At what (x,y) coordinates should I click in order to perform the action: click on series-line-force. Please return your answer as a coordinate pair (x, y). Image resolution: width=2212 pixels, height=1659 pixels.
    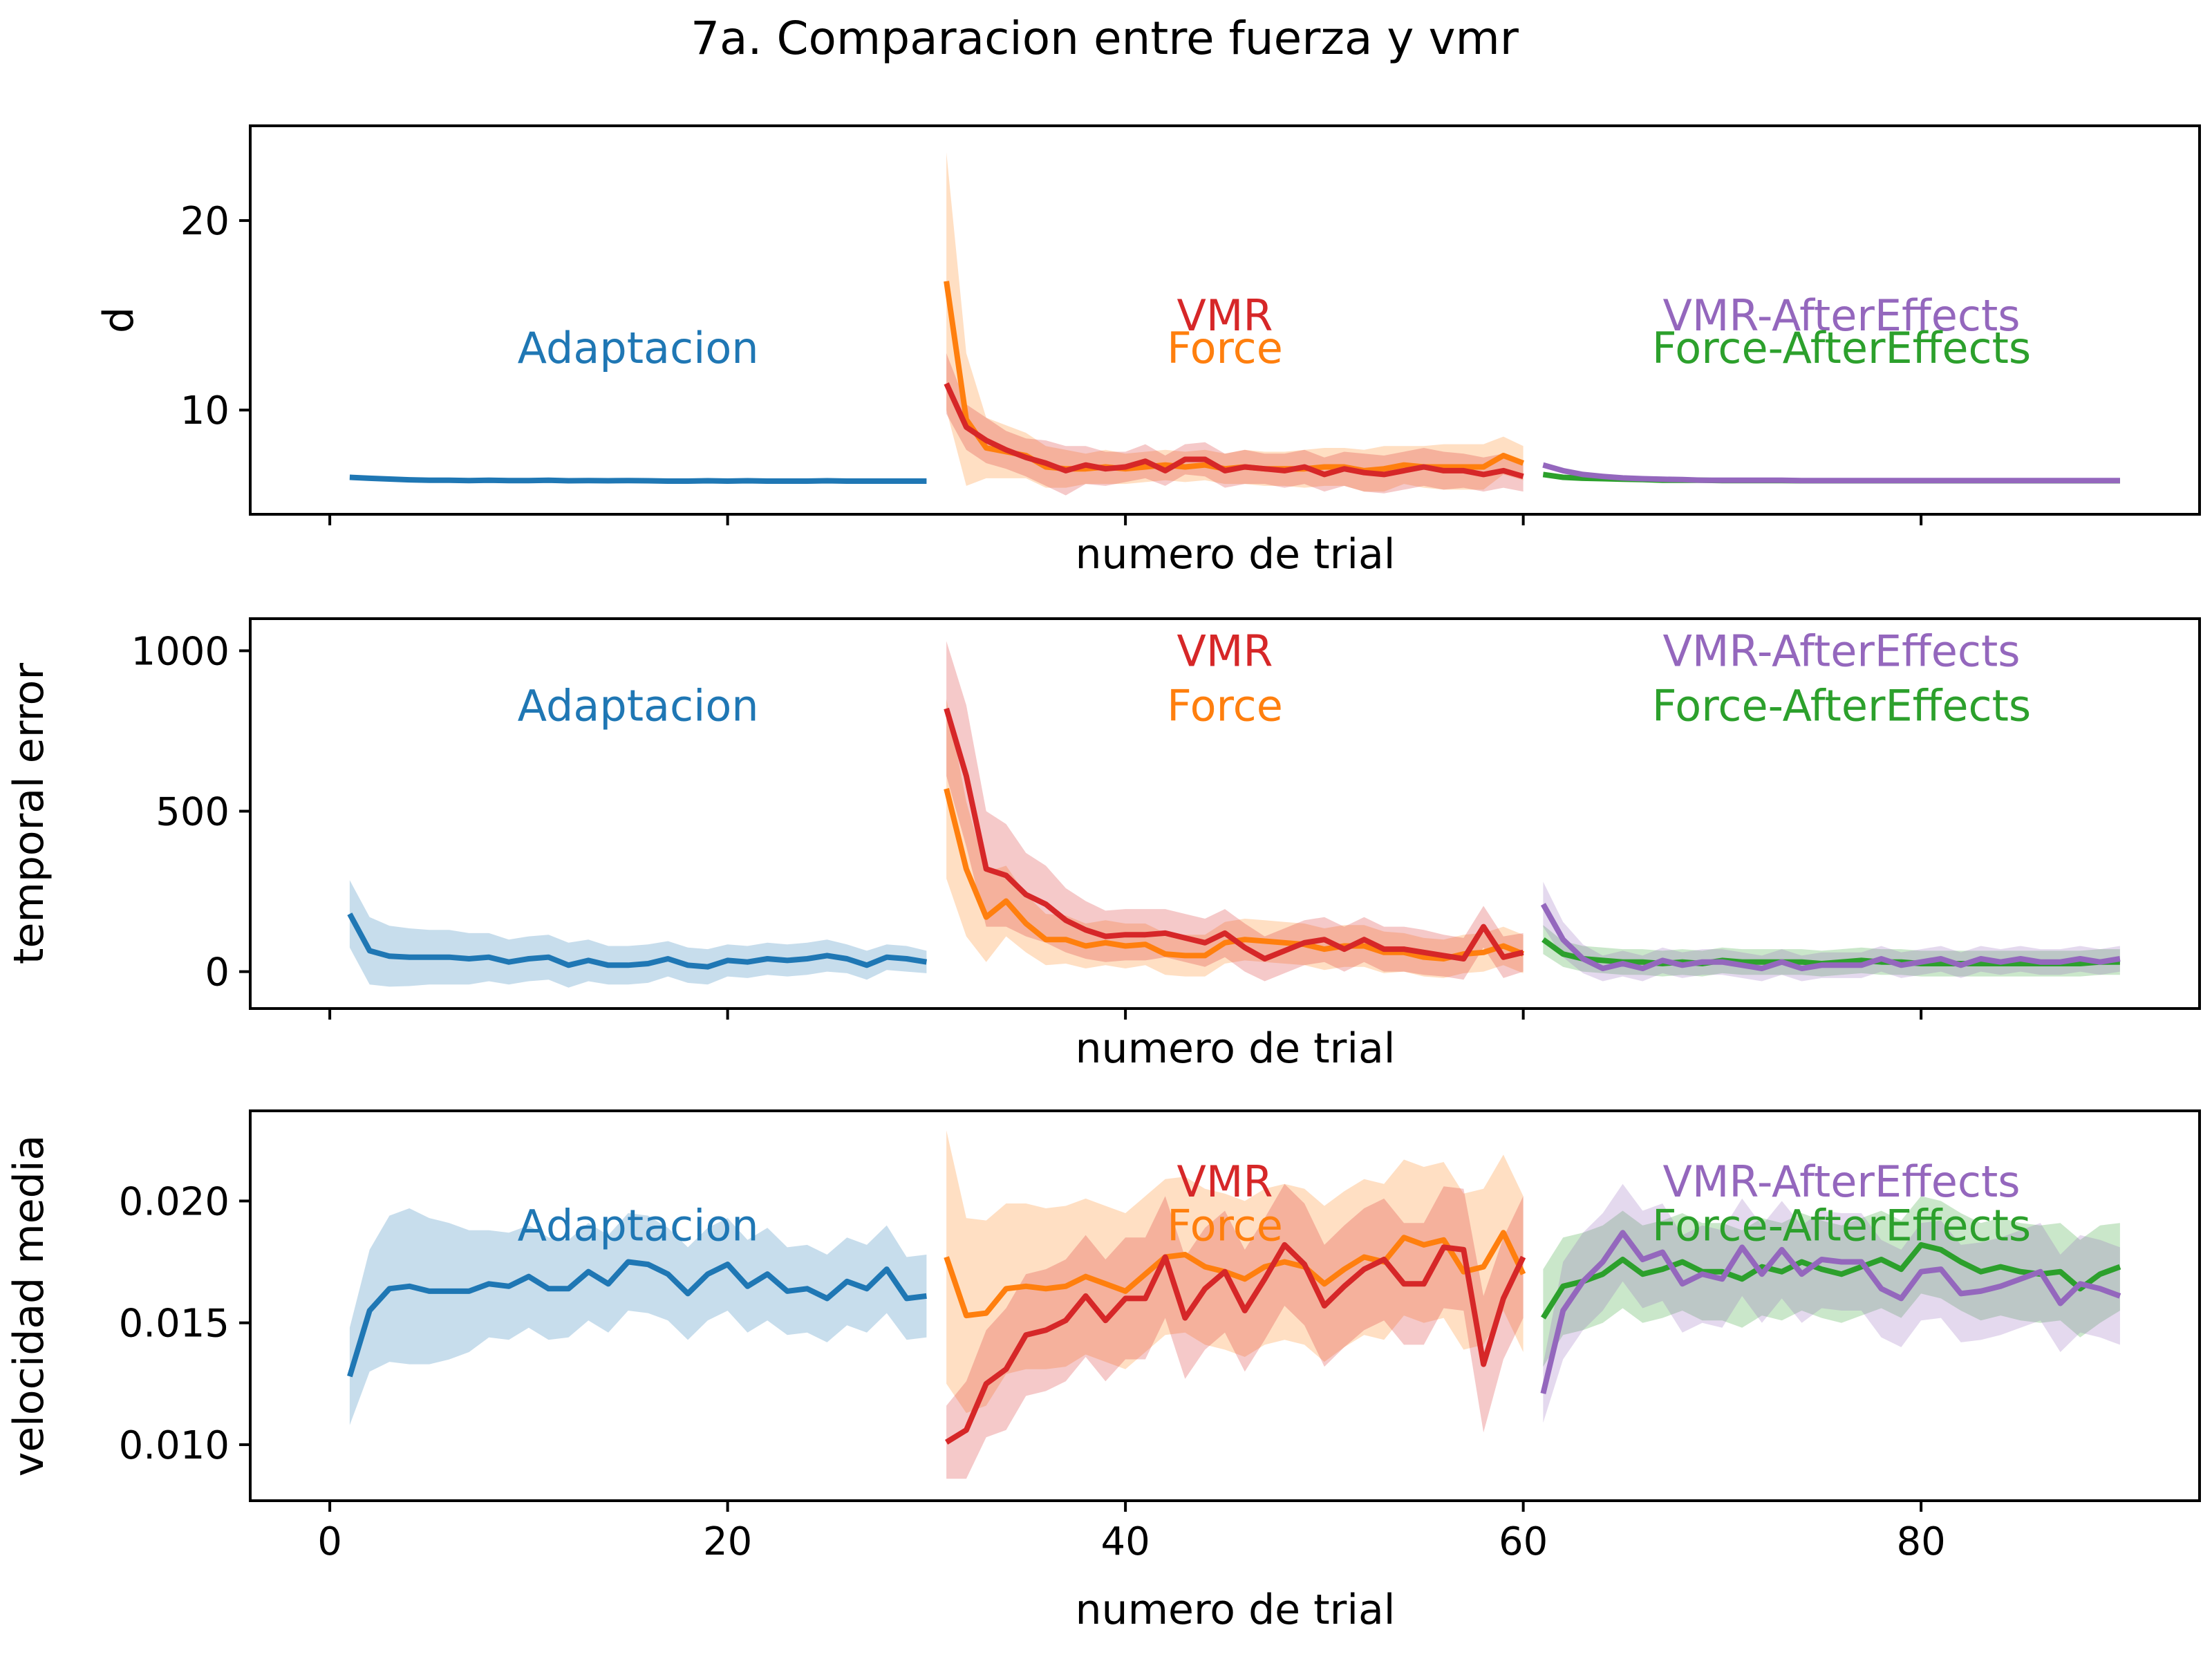
    Looking at the image, I should click on (1235, 1274).